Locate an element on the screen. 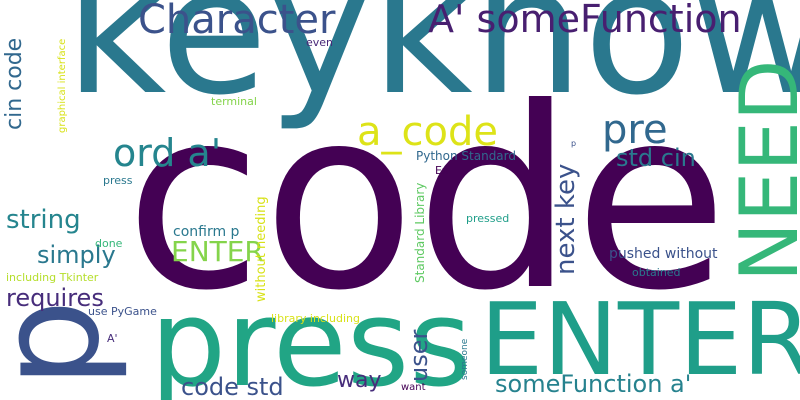 Image resolution: width=800 pixels, height=400 pixels. word-somefunction-a: someFunction a' is located at coordinates (593, 384).